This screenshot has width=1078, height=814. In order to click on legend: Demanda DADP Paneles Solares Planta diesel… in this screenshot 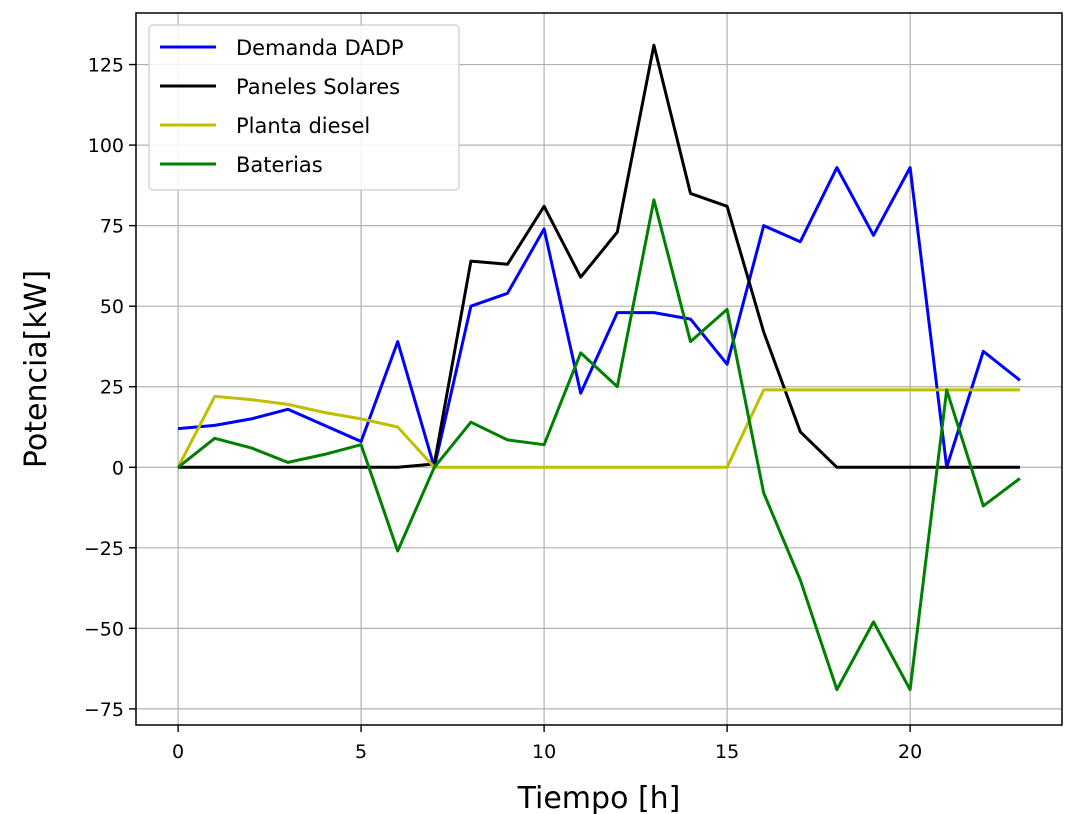, I will do `click(304, 107)`.